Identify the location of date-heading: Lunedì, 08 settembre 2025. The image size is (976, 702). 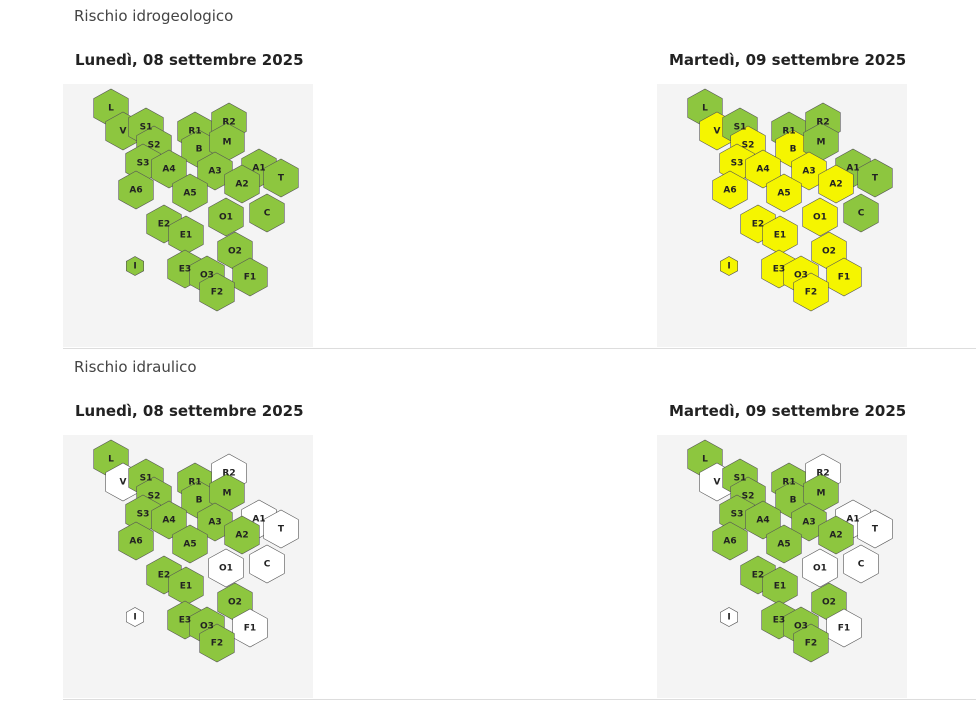
(189, 411).